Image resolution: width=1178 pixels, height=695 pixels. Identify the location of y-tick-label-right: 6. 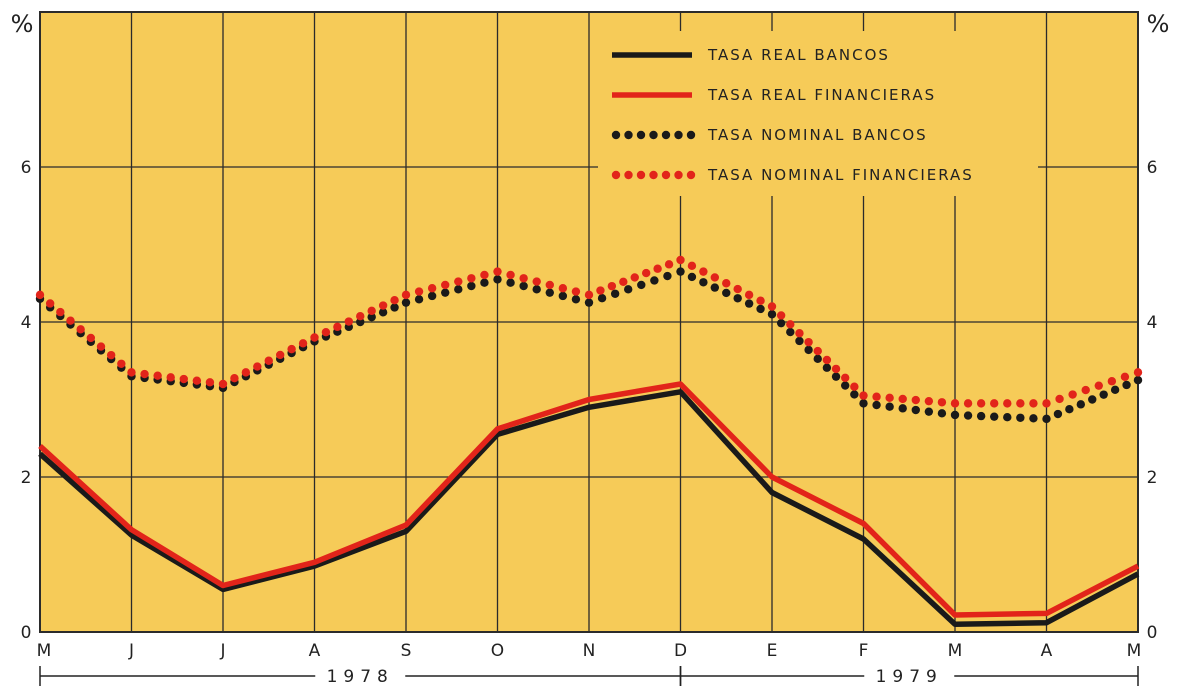
(1152, 168).